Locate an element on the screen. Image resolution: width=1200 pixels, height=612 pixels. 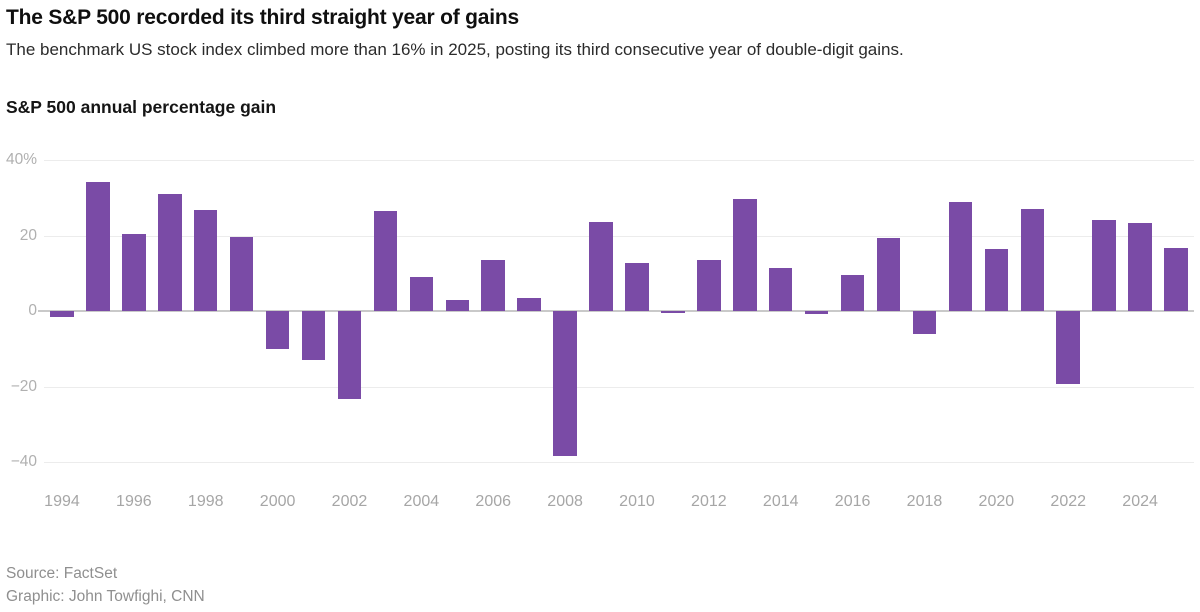
x-tick-label-2022: 2022 is located at coordinates (1068, 501).